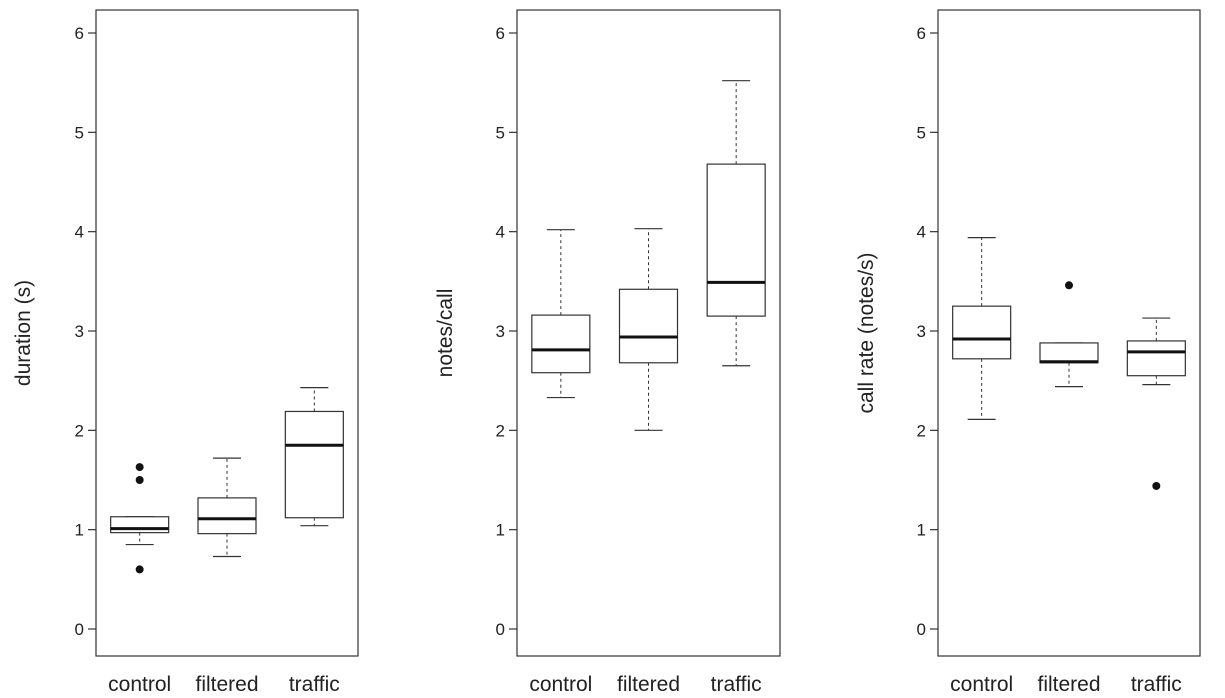 The image size is (1225, 698). I want to click on y-axis-title: notes/call, so click(445, 333).